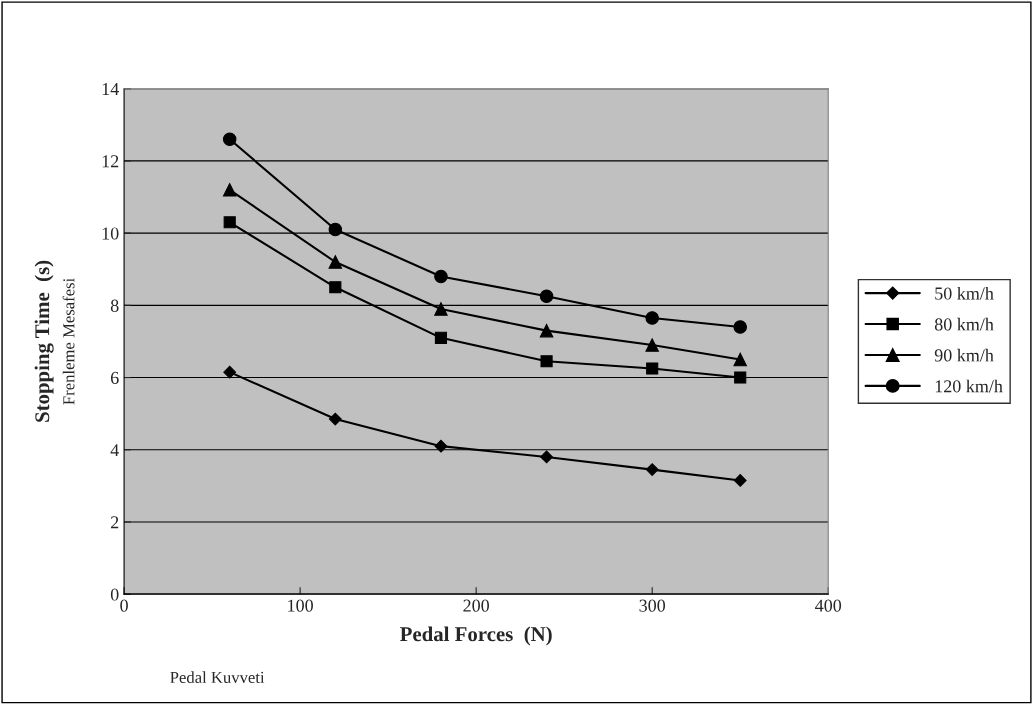 This screenshot has width=1034, height=704. What do you see at coordinates (114, 305) in the screenshot?
I see `y-tick-label: 8` at bounding box center [114, 305].